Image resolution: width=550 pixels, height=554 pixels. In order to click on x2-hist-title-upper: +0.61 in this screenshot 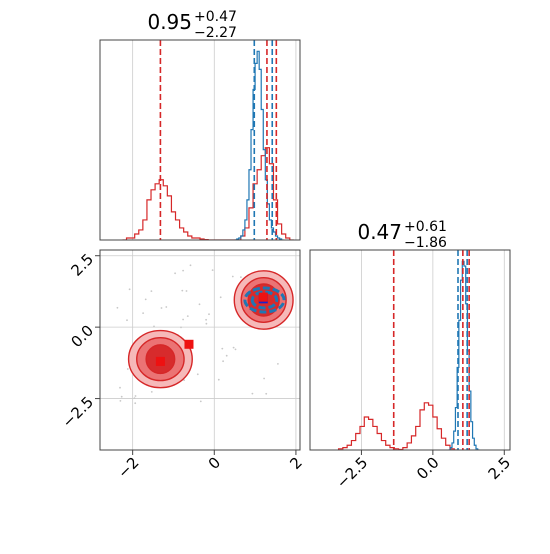, I will do `click(425, 227)`.